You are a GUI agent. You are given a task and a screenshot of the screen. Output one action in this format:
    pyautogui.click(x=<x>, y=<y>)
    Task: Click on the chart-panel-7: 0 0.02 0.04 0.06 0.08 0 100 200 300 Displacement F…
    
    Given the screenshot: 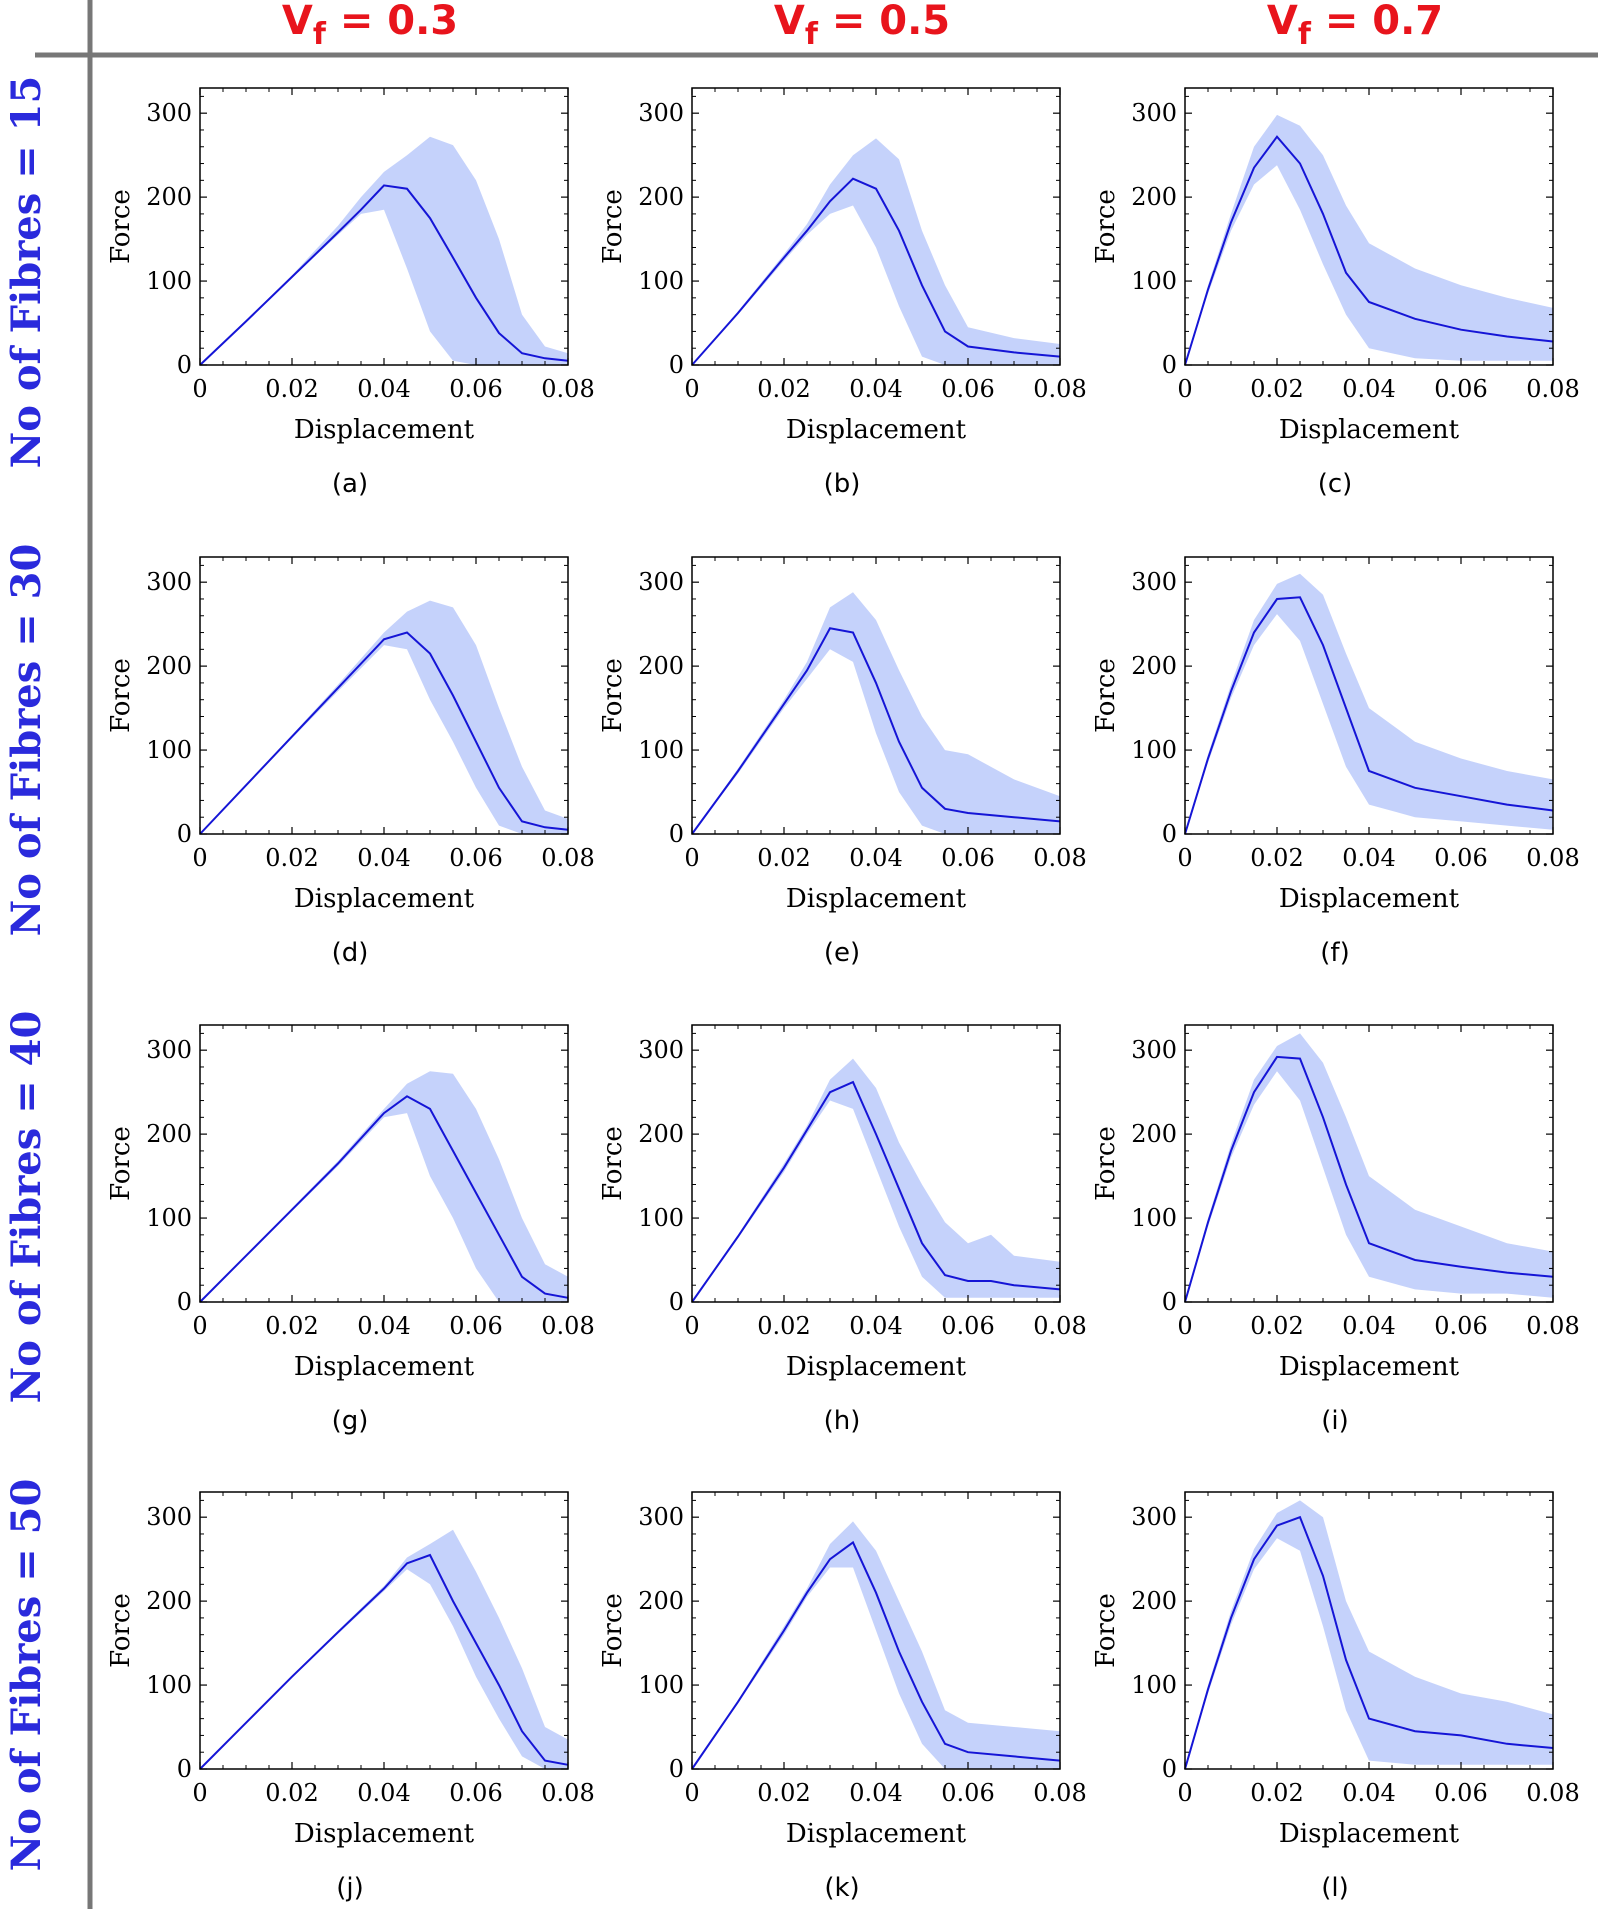 What is the action you would take?
    pyautogui.click(x=350, y=1230)
    